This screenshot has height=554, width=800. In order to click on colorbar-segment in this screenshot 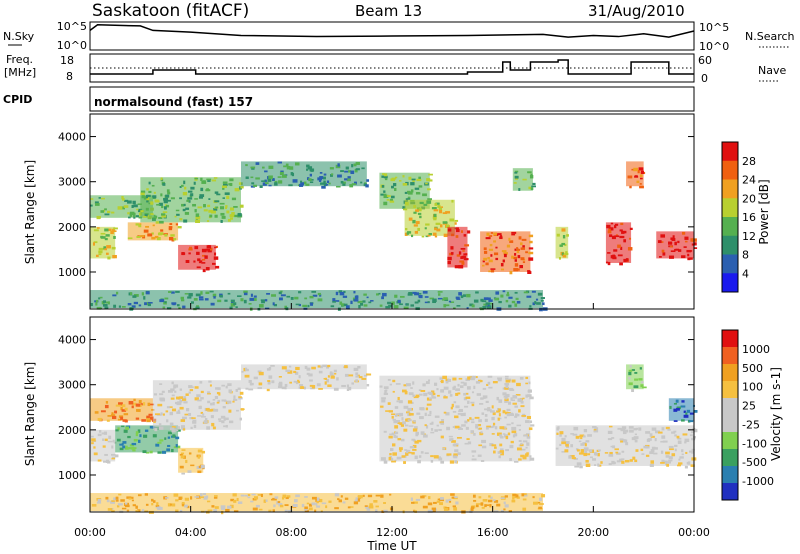, I will do `click(730, 390)`.